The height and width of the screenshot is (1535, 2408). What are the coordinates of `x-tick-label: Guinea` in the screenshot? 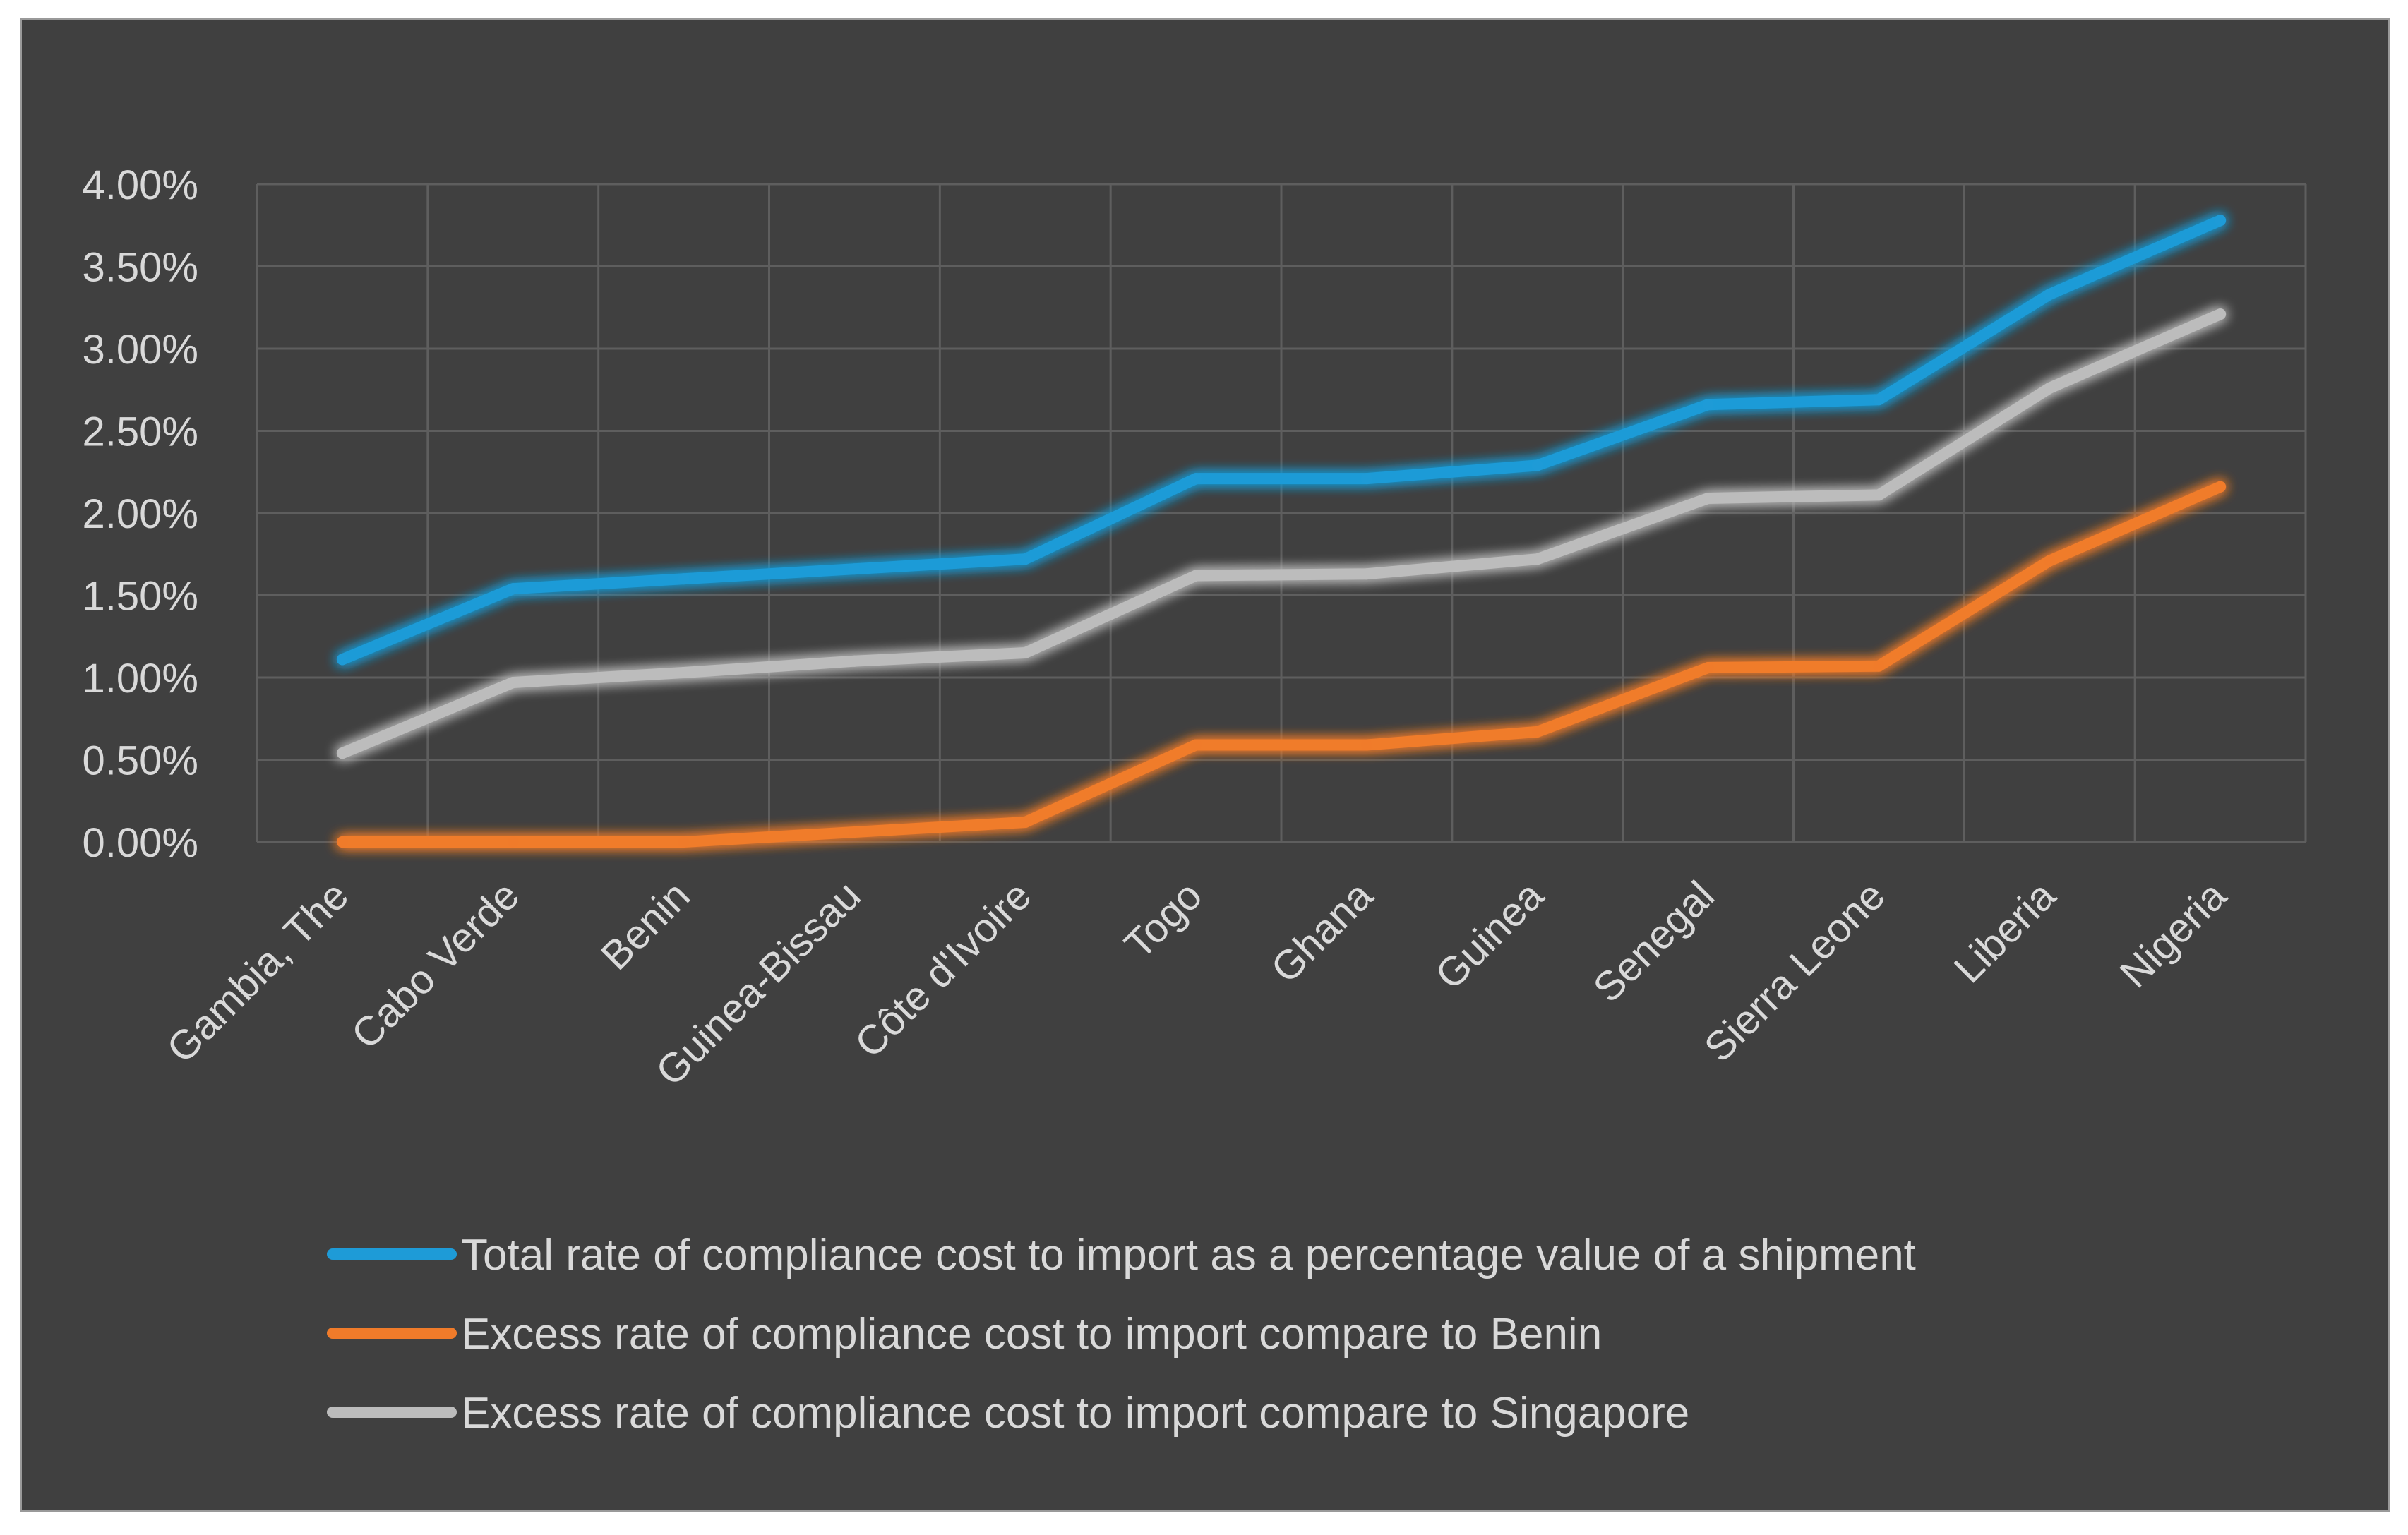 It's located at (1490, 935).